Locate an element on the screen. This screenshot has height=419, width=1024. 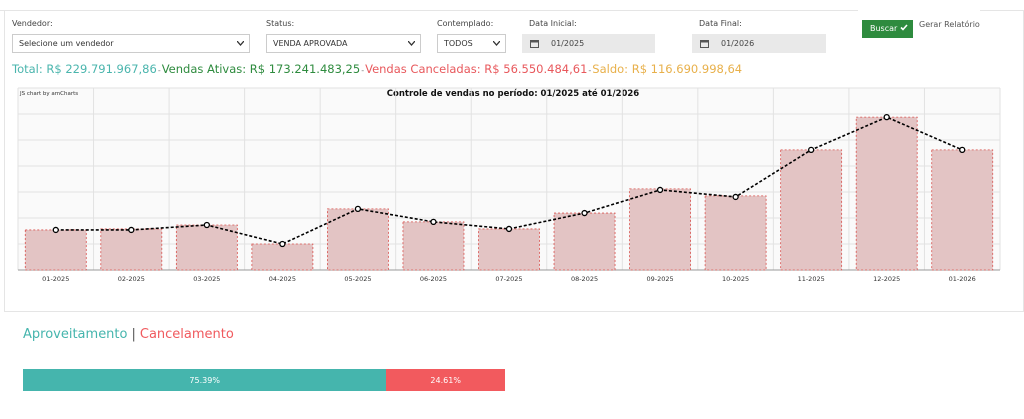
x-tick-label: 11-2025 is located at coordinates (811, 279).